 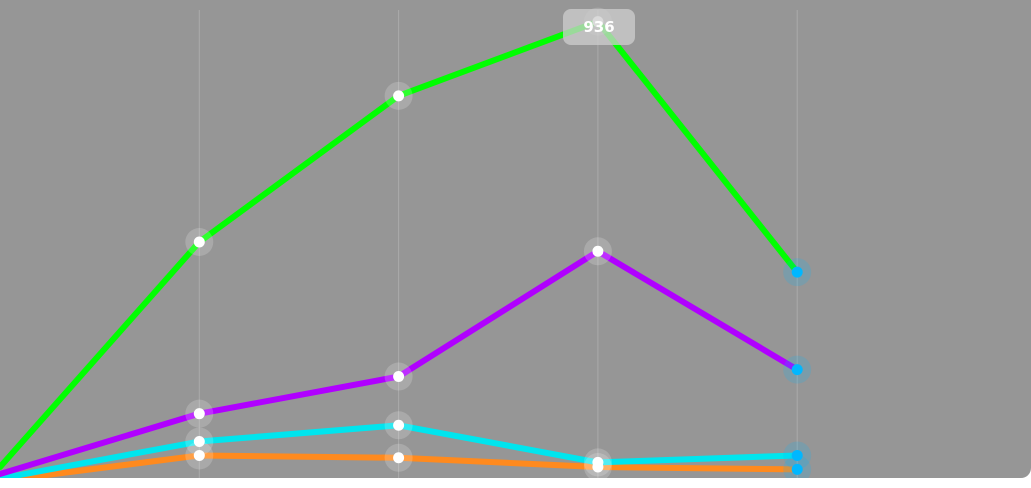 What do you see at coordinates (599, 27) in the screenshot?
I see `value-tooltip: 936` at bounding box center [599, 27].